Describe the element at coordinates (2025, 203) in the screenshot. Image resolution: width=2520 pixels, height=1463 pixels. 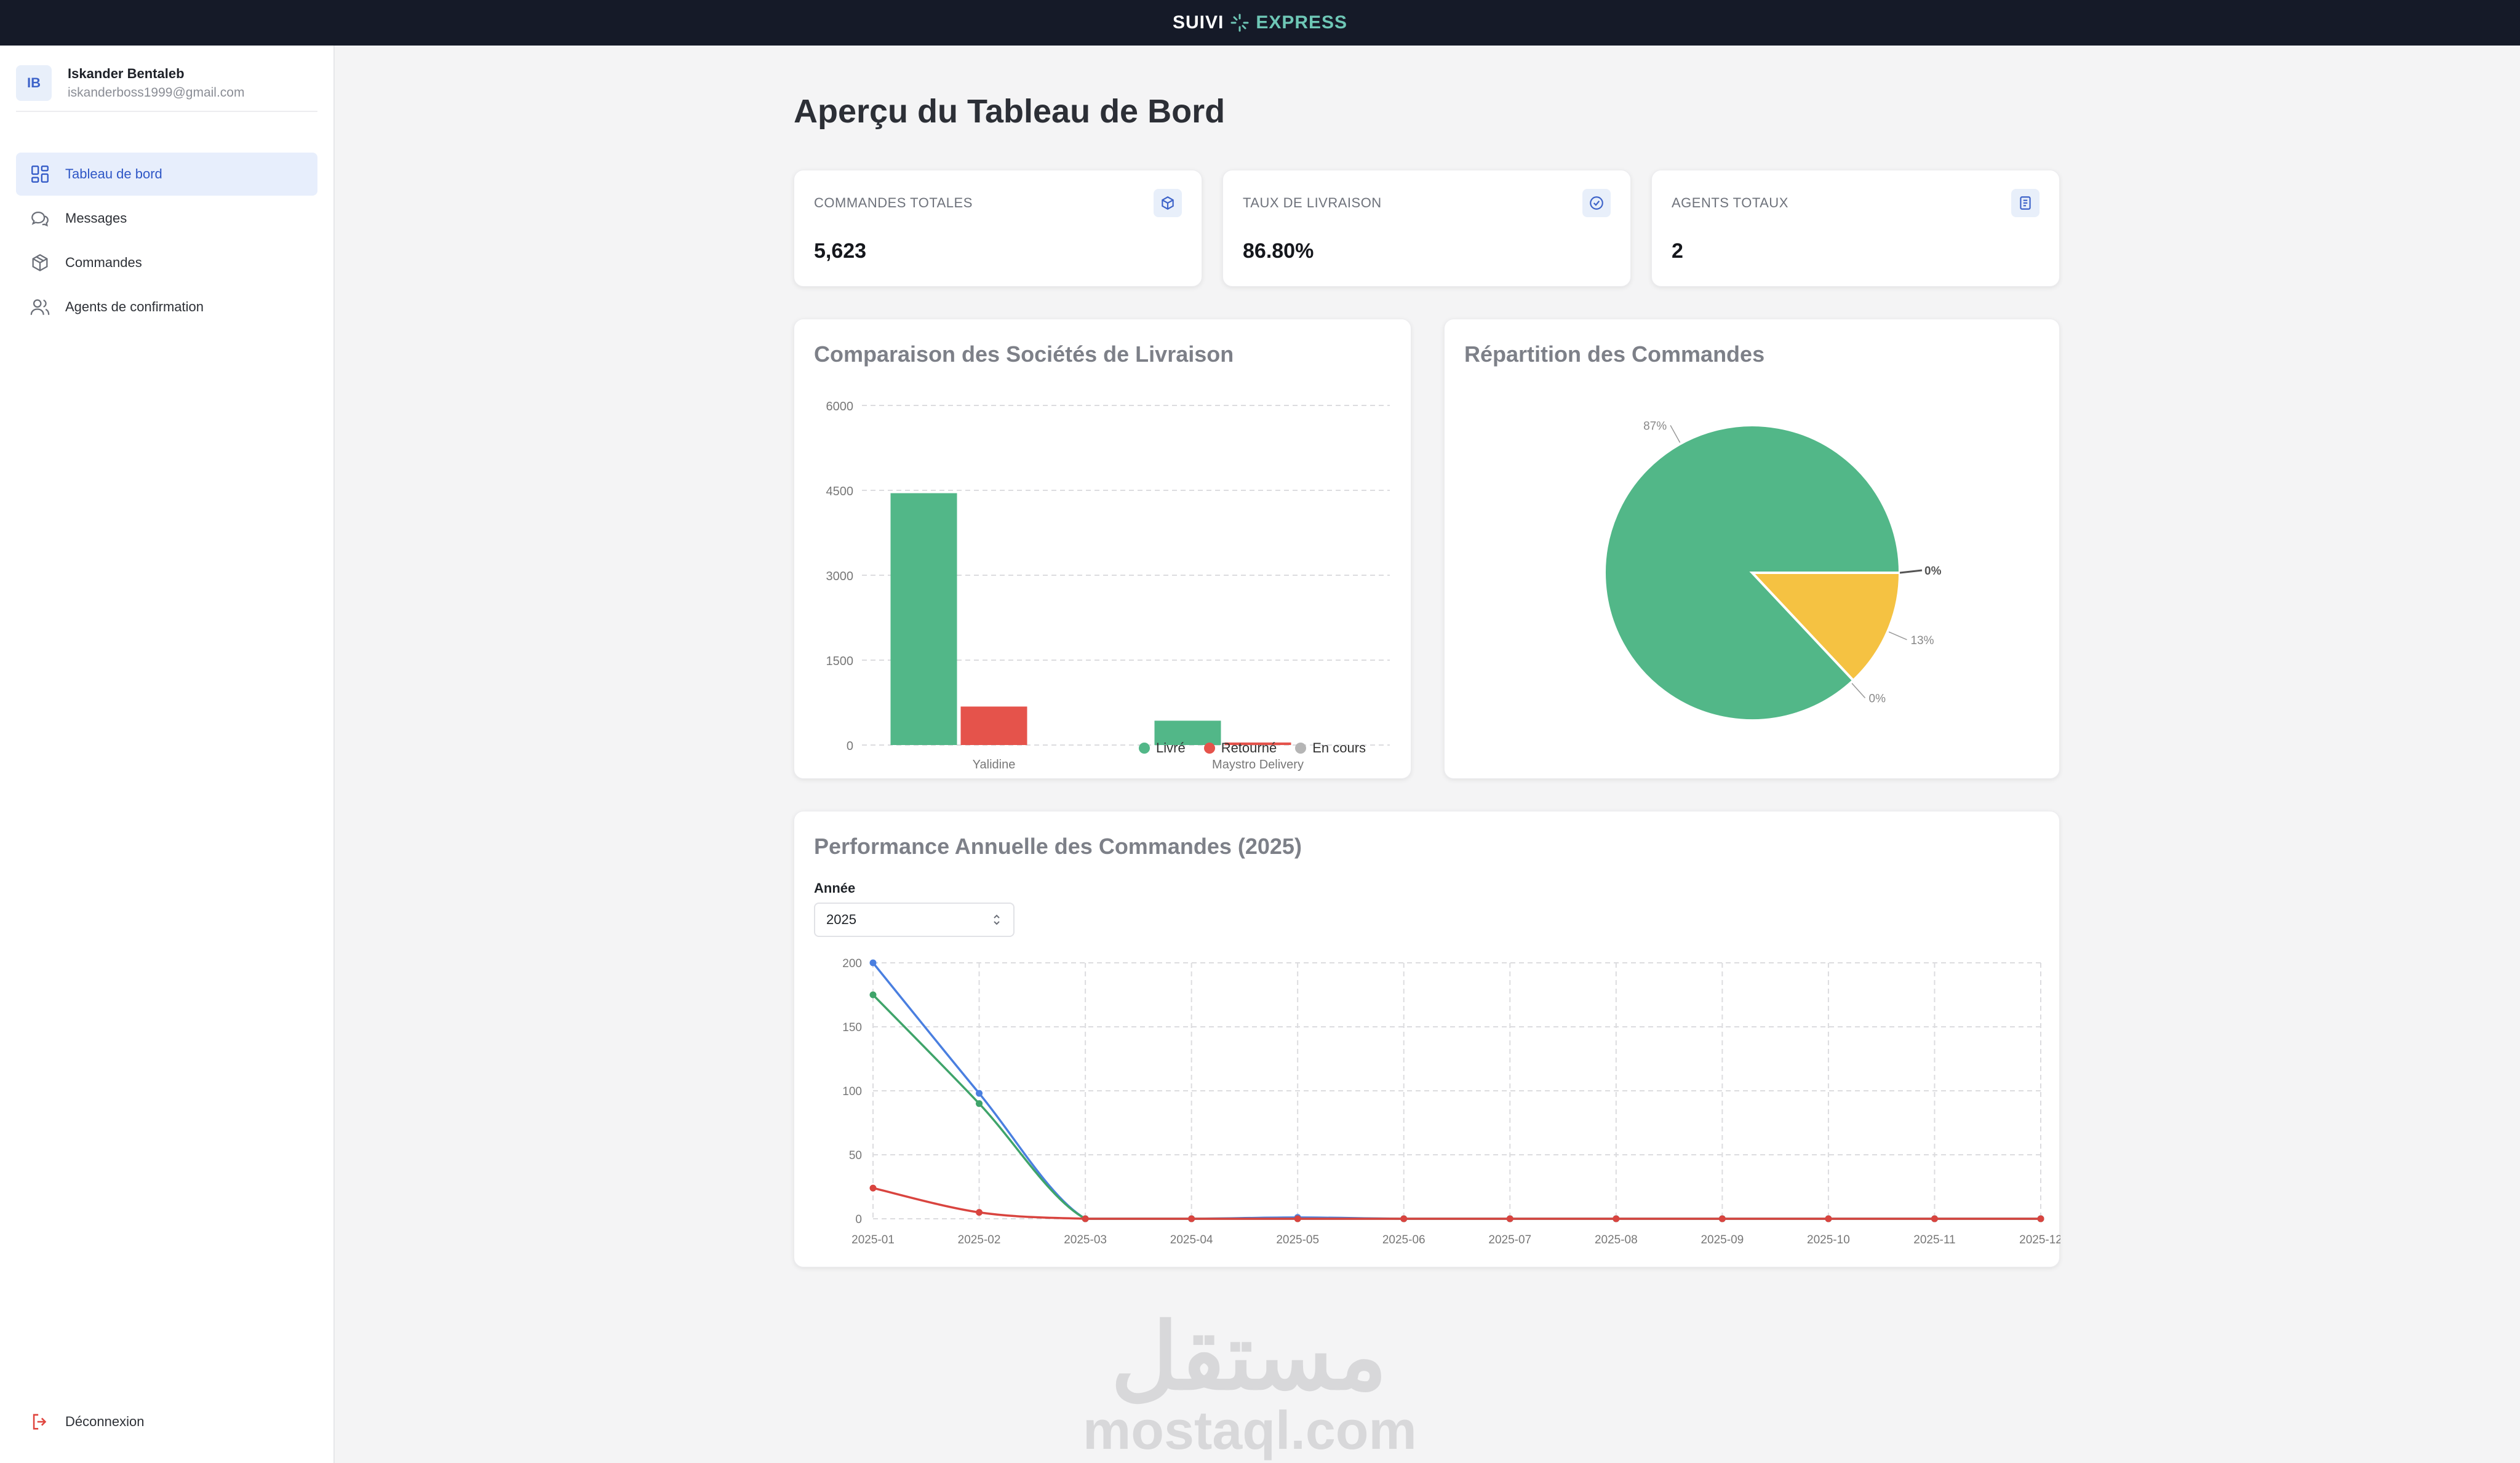
I see `document-icon` at that location.